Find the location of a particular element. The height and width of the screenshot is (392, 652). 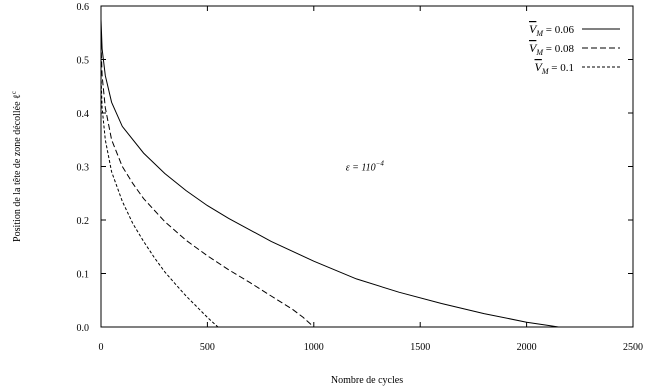

legend-label: VM = 0.08 is located at coordinates (551, 49).